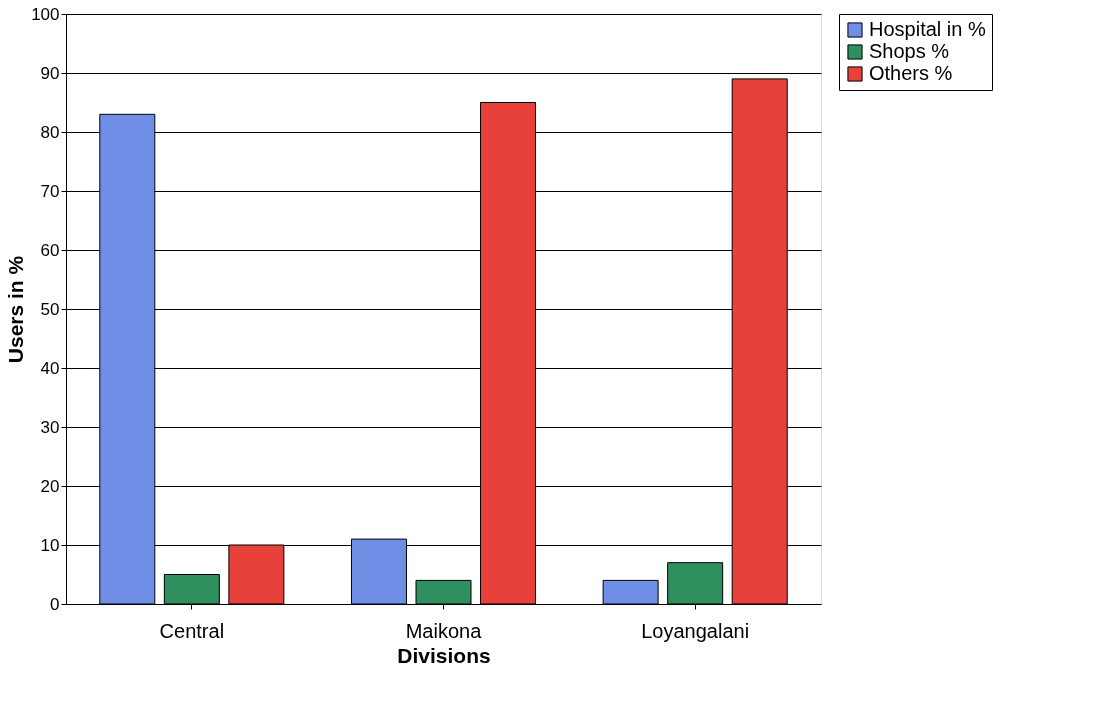  Describe the element at coordinates (50, 191) in the screenshot. I see `y-tick-label: 70` at that location.